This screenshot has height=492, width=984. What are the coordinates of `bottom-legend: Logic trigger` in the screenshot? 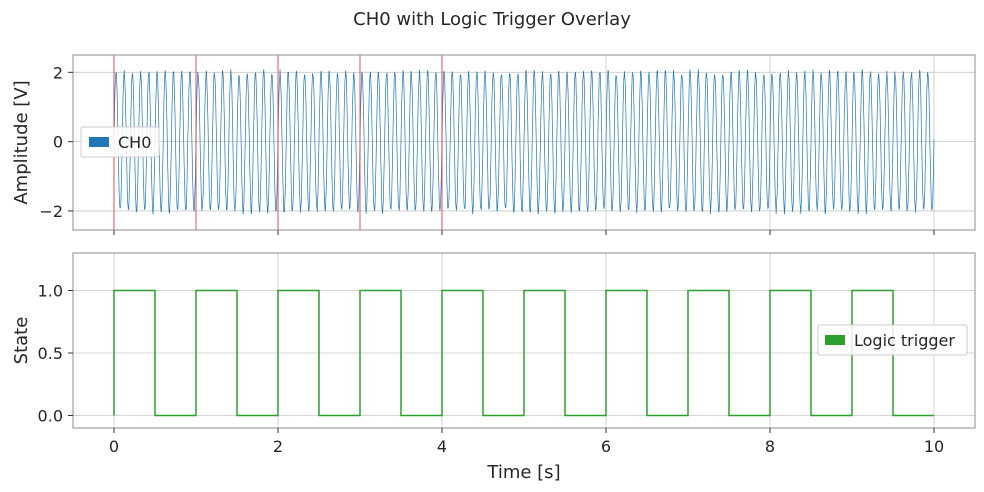 It's located at (892, 340).